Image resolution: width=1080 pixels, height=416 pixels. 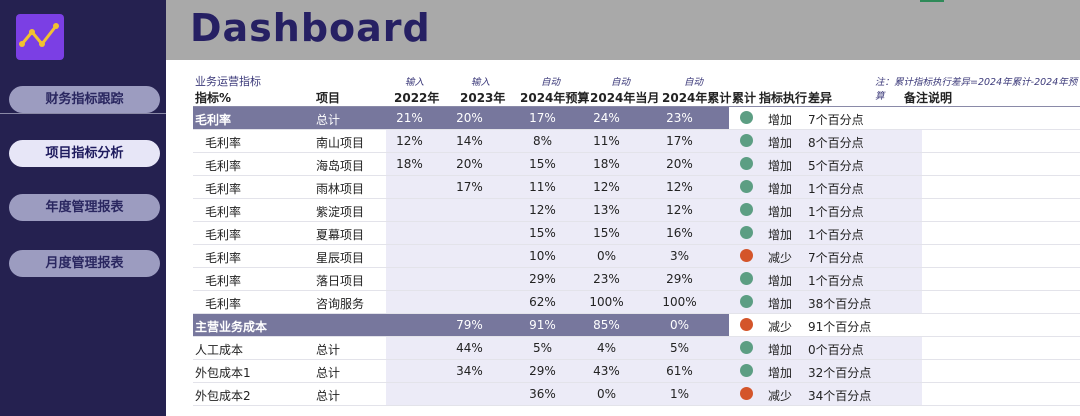 What do you see at coordinates (836, 143) in the screenshot?
I see `cell-diff: 8个百分点` at bounding box center [836, 143].